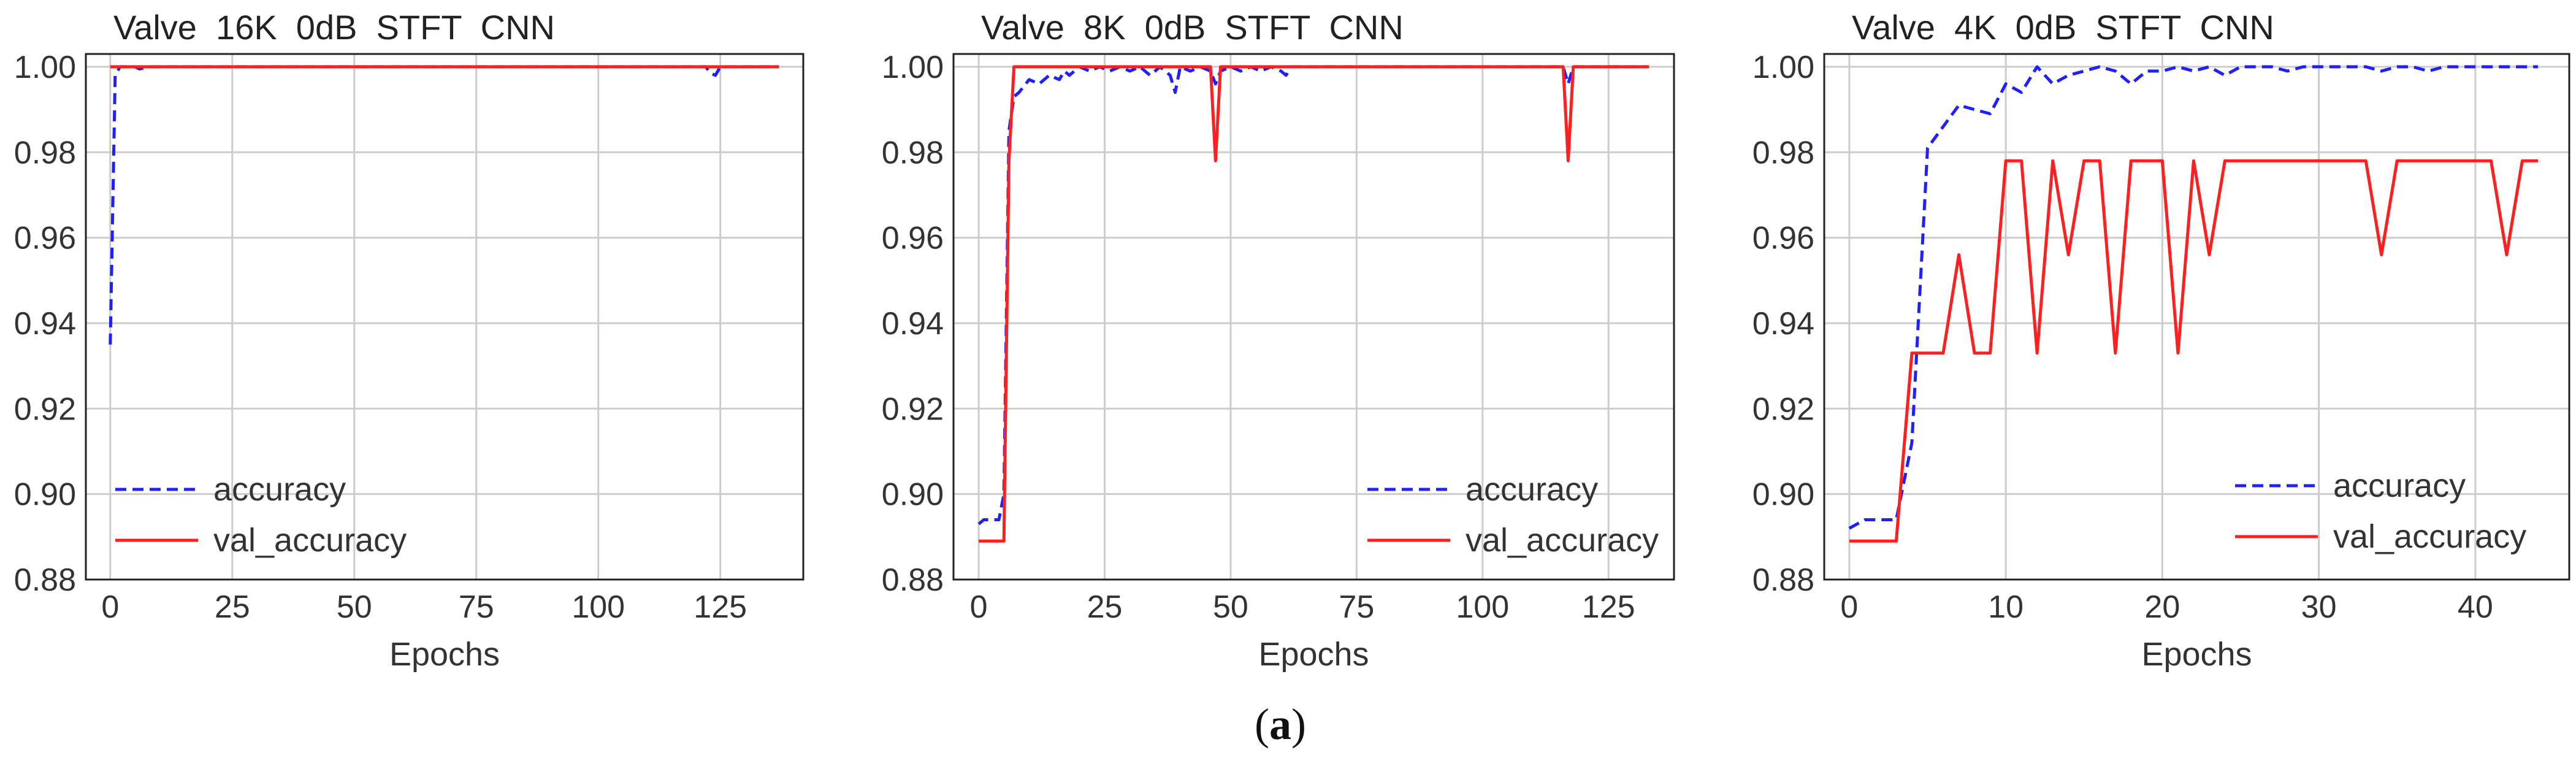 The image size is (2576, 758). What do you see at coordinates (444, 205) in the screenshot?
I see `series-line-accuracy` at bounding box center [444, 205].